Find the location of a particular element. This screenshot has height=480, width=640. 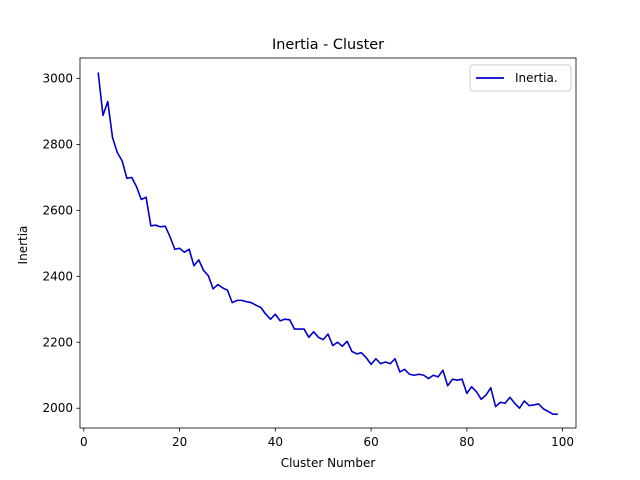

x-tick-label: 20 is located at coordinates (179, 442).